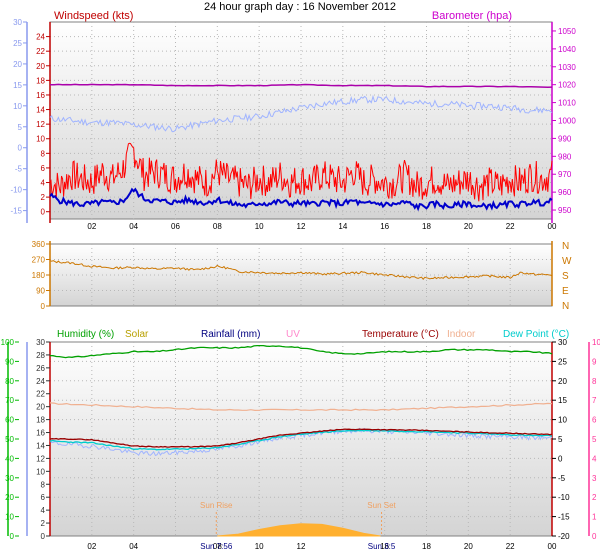 This screenshot has height=560, width=600. What do you see at coordinates (565, 174) in the screenshot?
I see `barometer-label: 970` at bounding box center [565, 174].